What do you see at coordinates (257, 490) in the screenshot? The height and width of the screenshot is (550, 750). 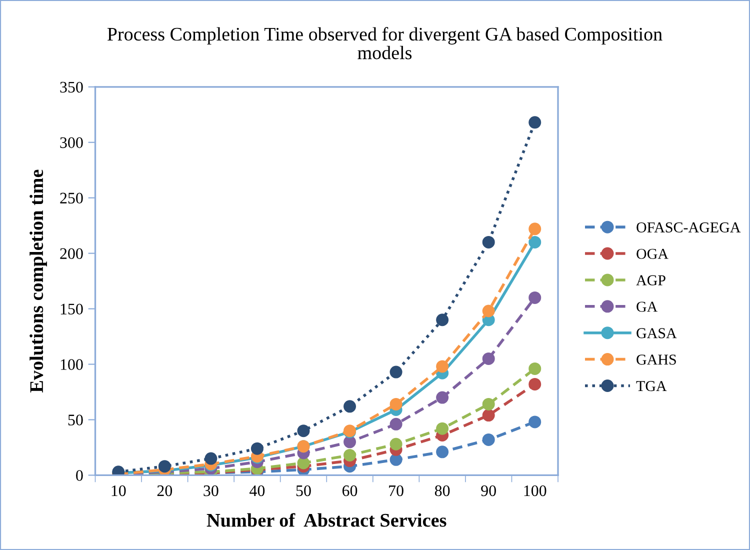 I see `x-tick-label: 40` at bounding box center [257, 490].